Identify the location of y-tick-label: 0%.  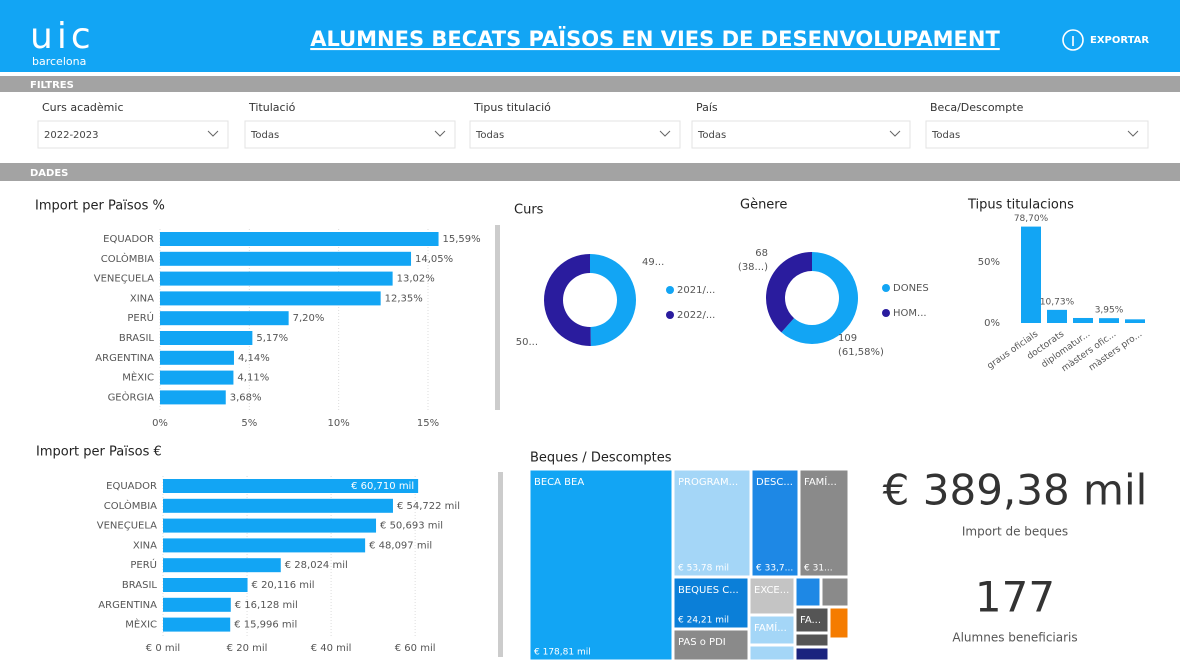
(992, 323).